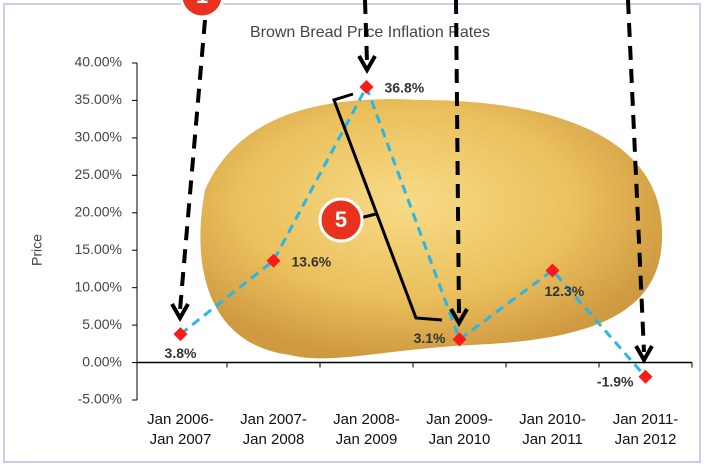 This screenshot has height=466, width=704. What do you see at coordinates (98, 211) in the screenshot?
I see `y-tick-label: 20.00%` at bounding box center [98, 211].